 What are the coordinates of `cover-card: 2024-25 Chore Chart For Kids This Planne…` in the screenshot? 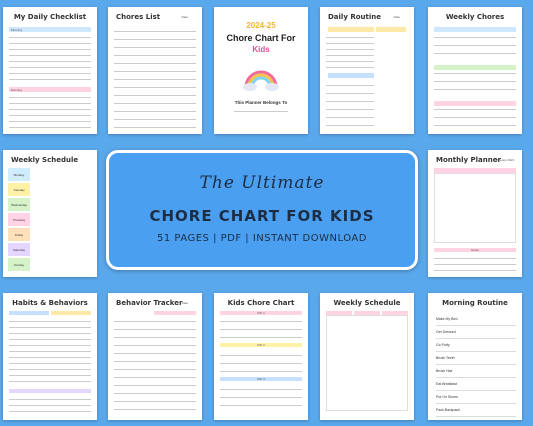 It's located at (261, 70).